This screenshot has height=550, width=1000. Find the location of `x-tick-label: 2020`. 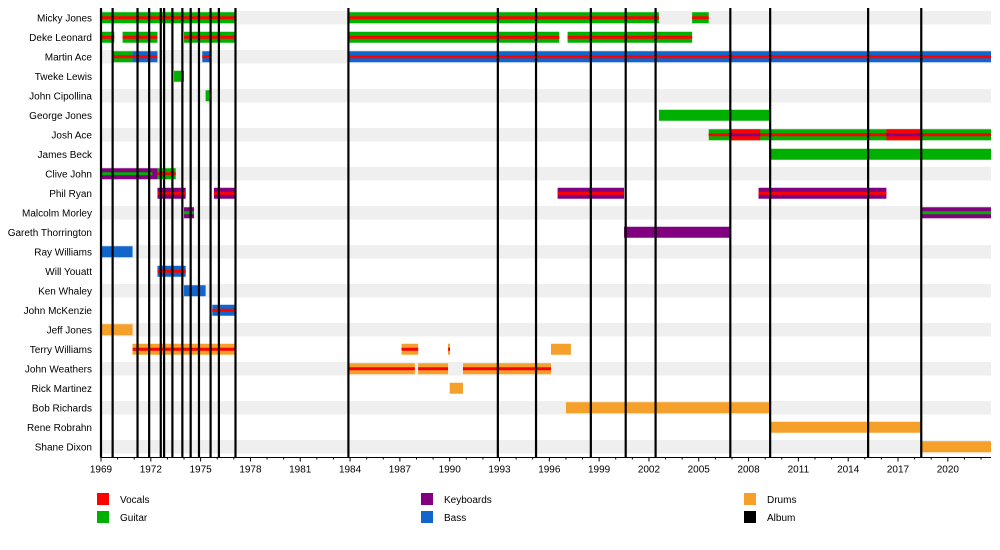

x-tick-label: 2020 is located at coordinates (948, 470).